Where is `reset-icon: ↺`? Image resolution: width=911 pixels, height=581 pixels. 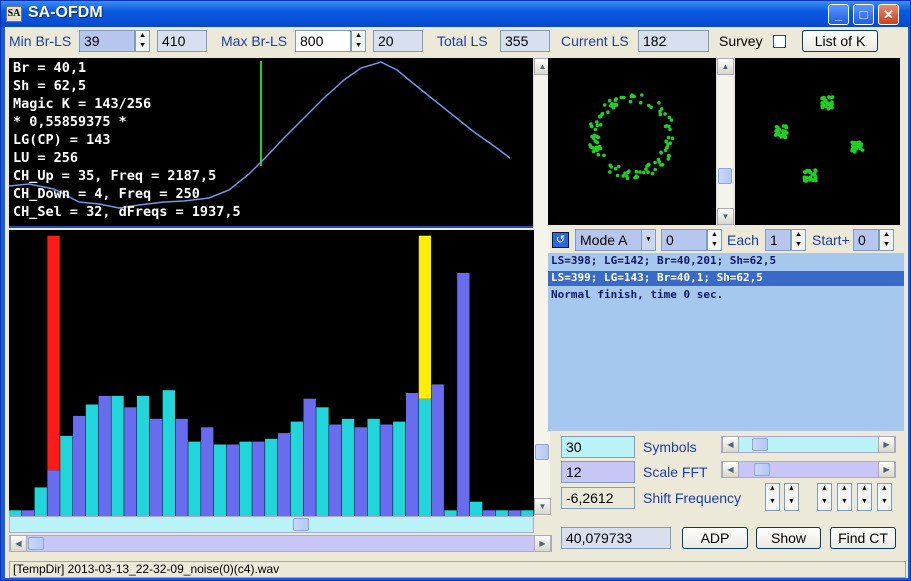
reset-icon: ↺ is located at coordinates (560, 240).